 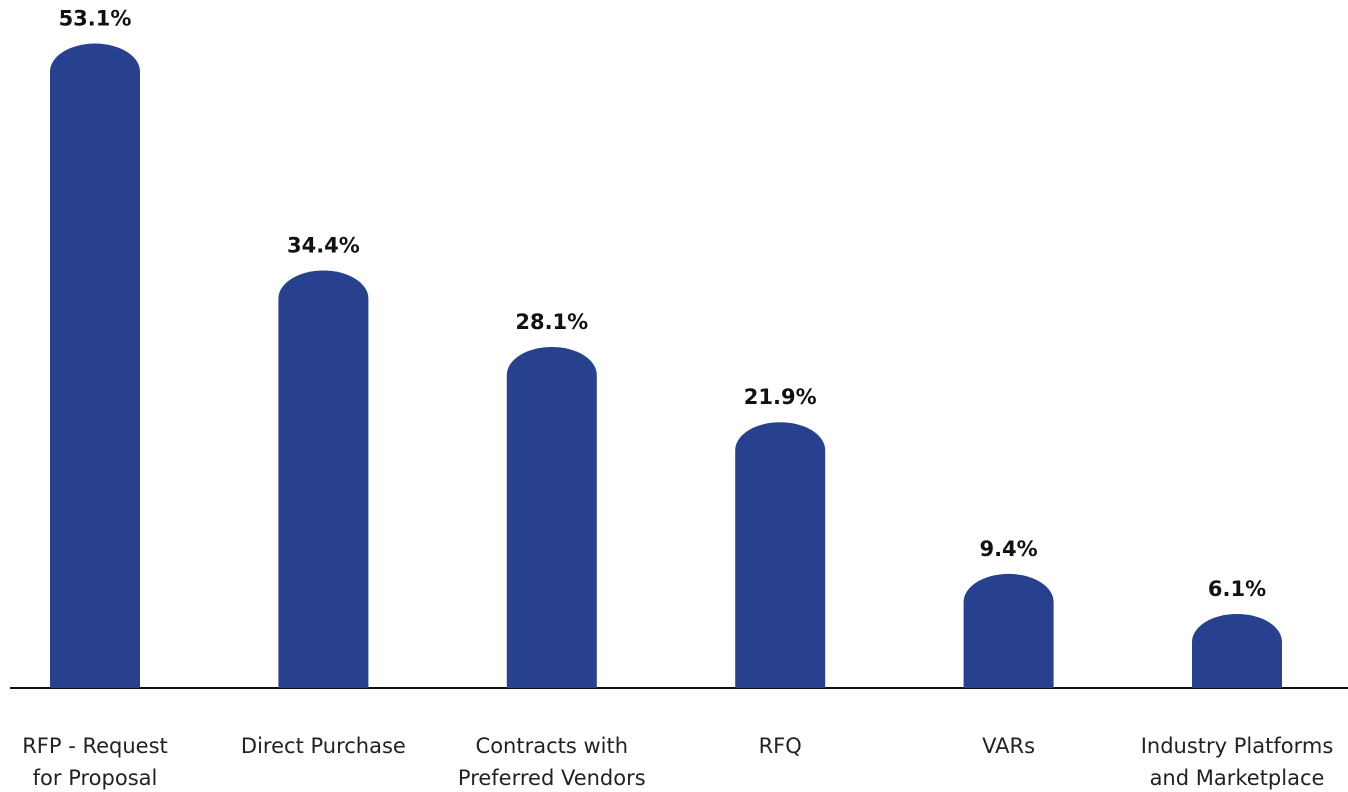 What do you see at coordinates (780, 397) in the screenshot?
I see `value-label: 21.9%` at bounding box center [780, 397].